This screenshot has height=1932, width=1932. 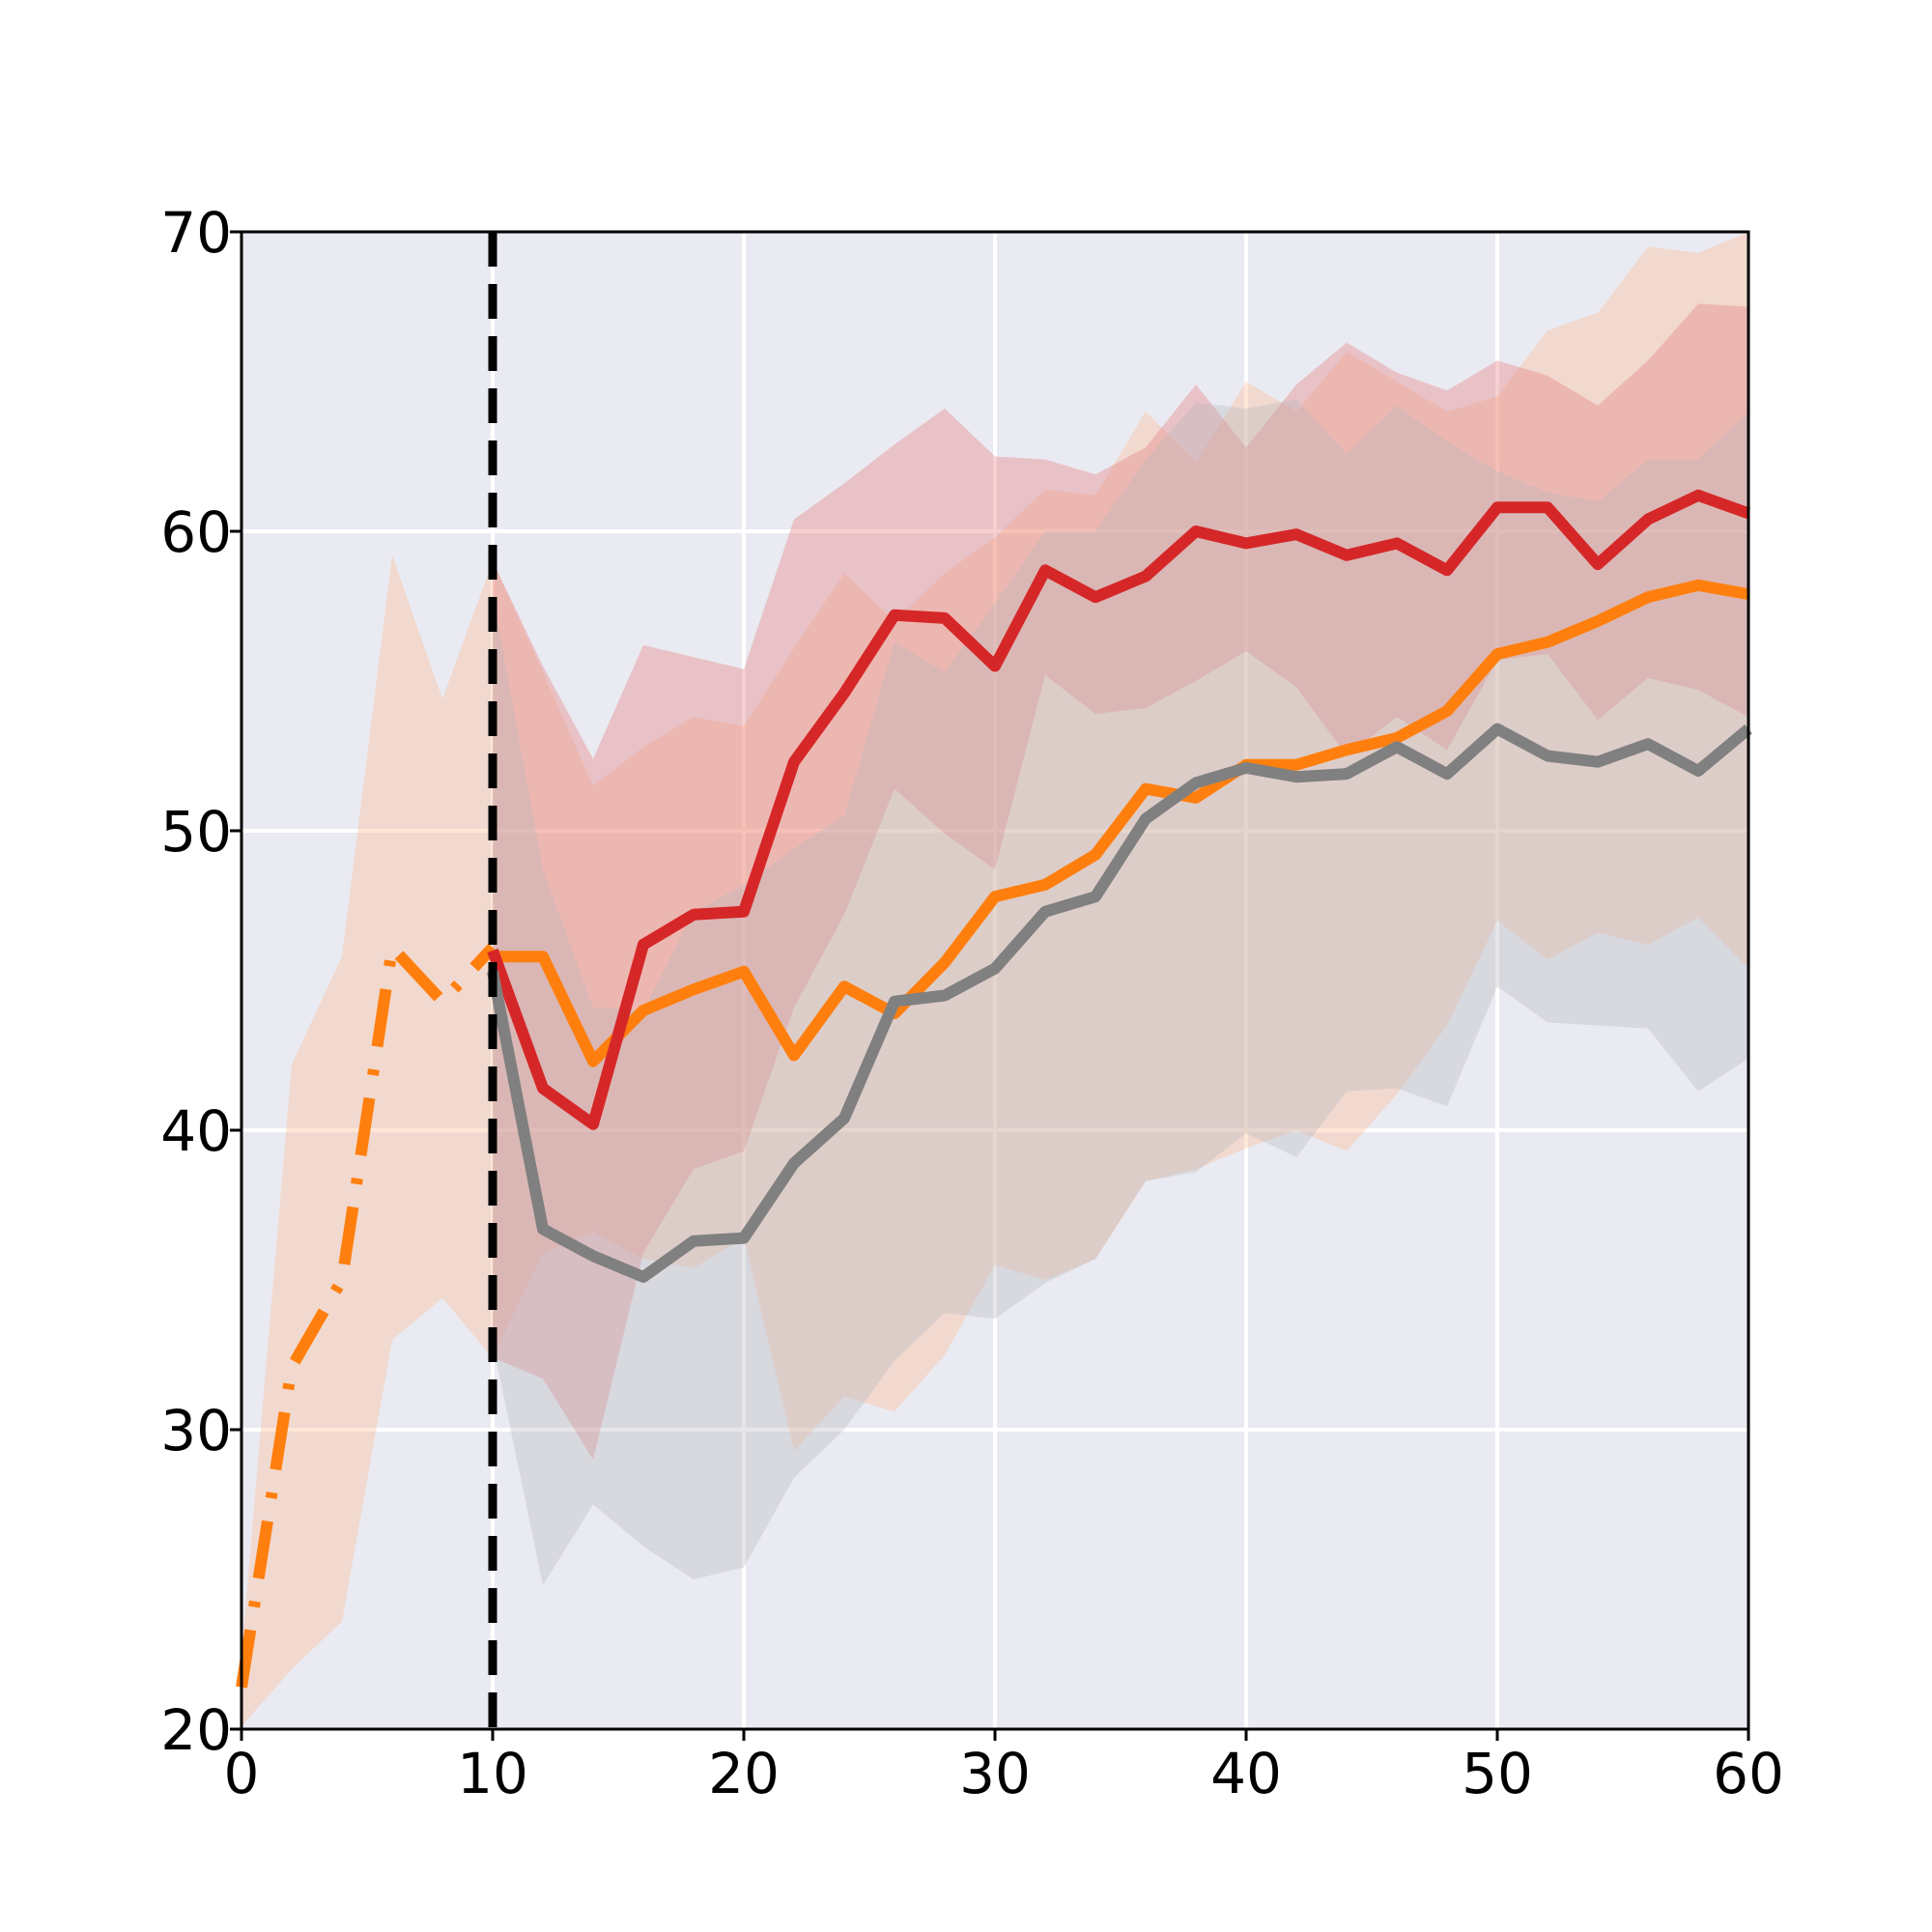 I want to click on x-tick-label-3: 30, so click(x=995, y=1773).